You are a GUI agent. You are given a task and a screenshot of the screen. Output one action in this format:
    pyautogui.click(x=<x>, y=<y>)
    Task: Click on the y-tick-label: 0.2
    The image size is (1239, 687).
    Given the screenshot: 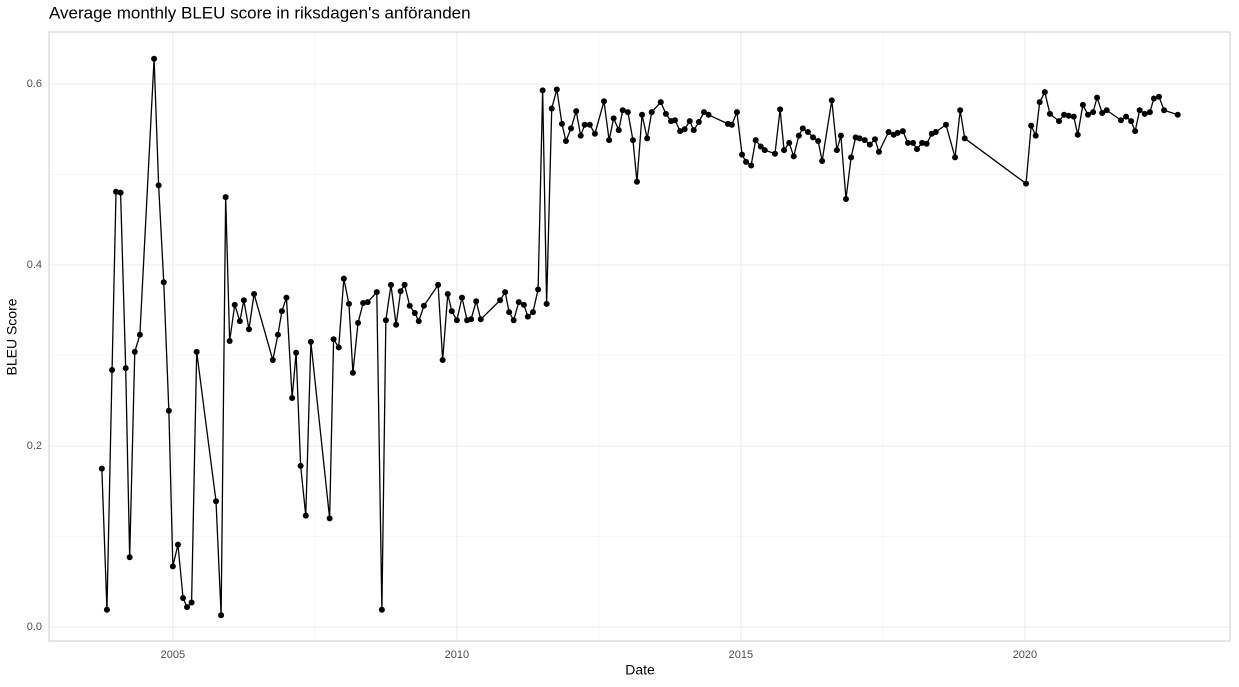 What is the action you would take?
    pyautogui.click(x=34, y=446)
    